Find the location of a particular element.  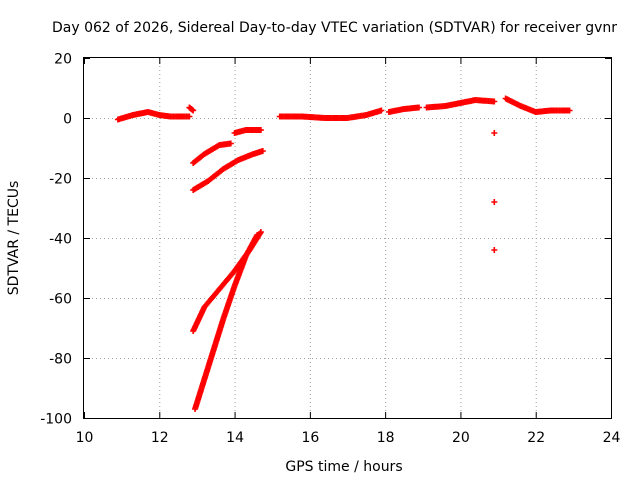

y-tick-label: -20 is located at coordinates (60, 180).